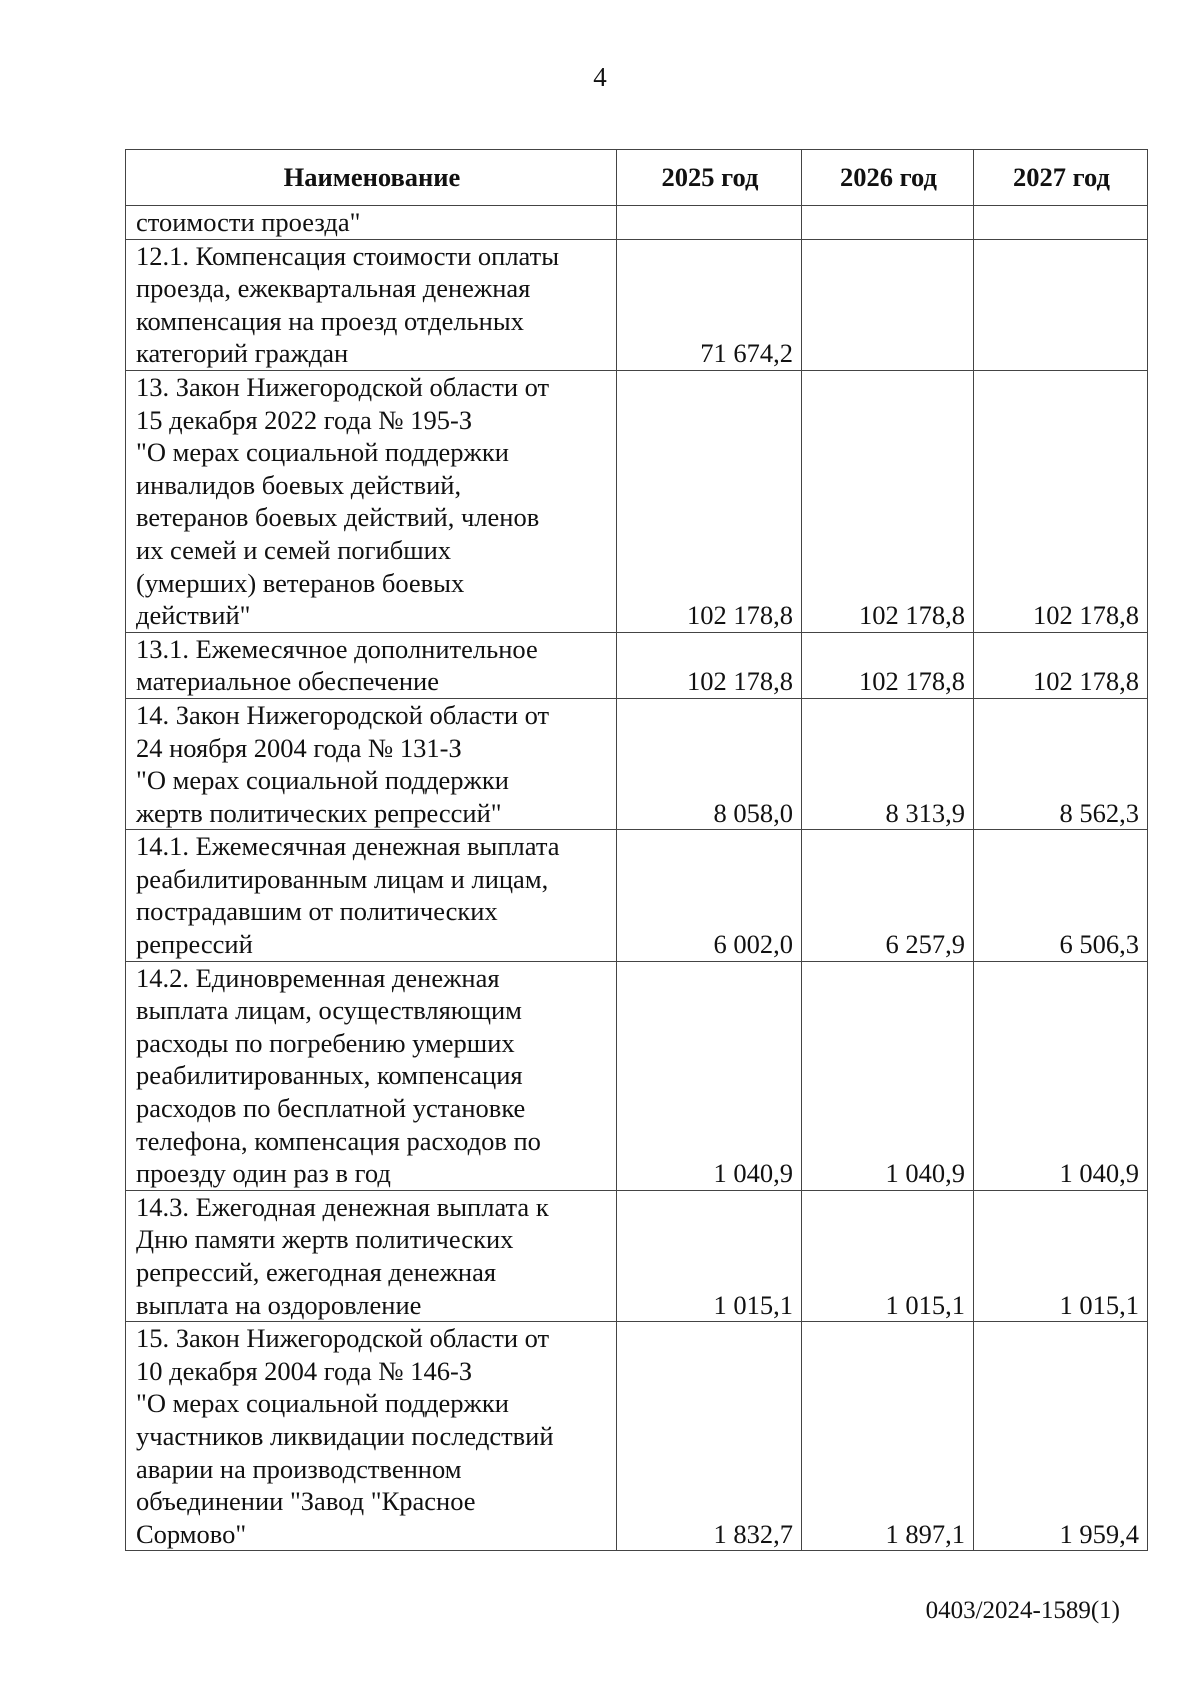 This screenshot has width=1200, height=1697. What do you see at coordinates (193, 615) in the screenshot?
I see `row-name-line: действий"` at bounding box center [193, 615].